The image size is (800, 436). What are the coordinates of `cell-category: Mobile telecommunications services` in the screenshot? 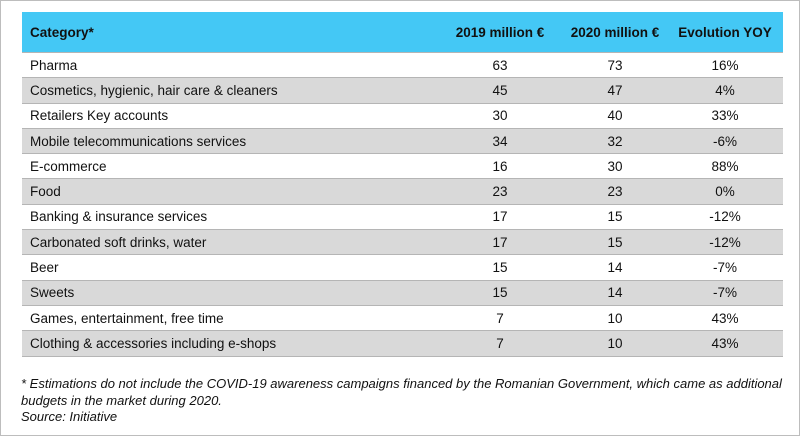 It's located at (229, 140).